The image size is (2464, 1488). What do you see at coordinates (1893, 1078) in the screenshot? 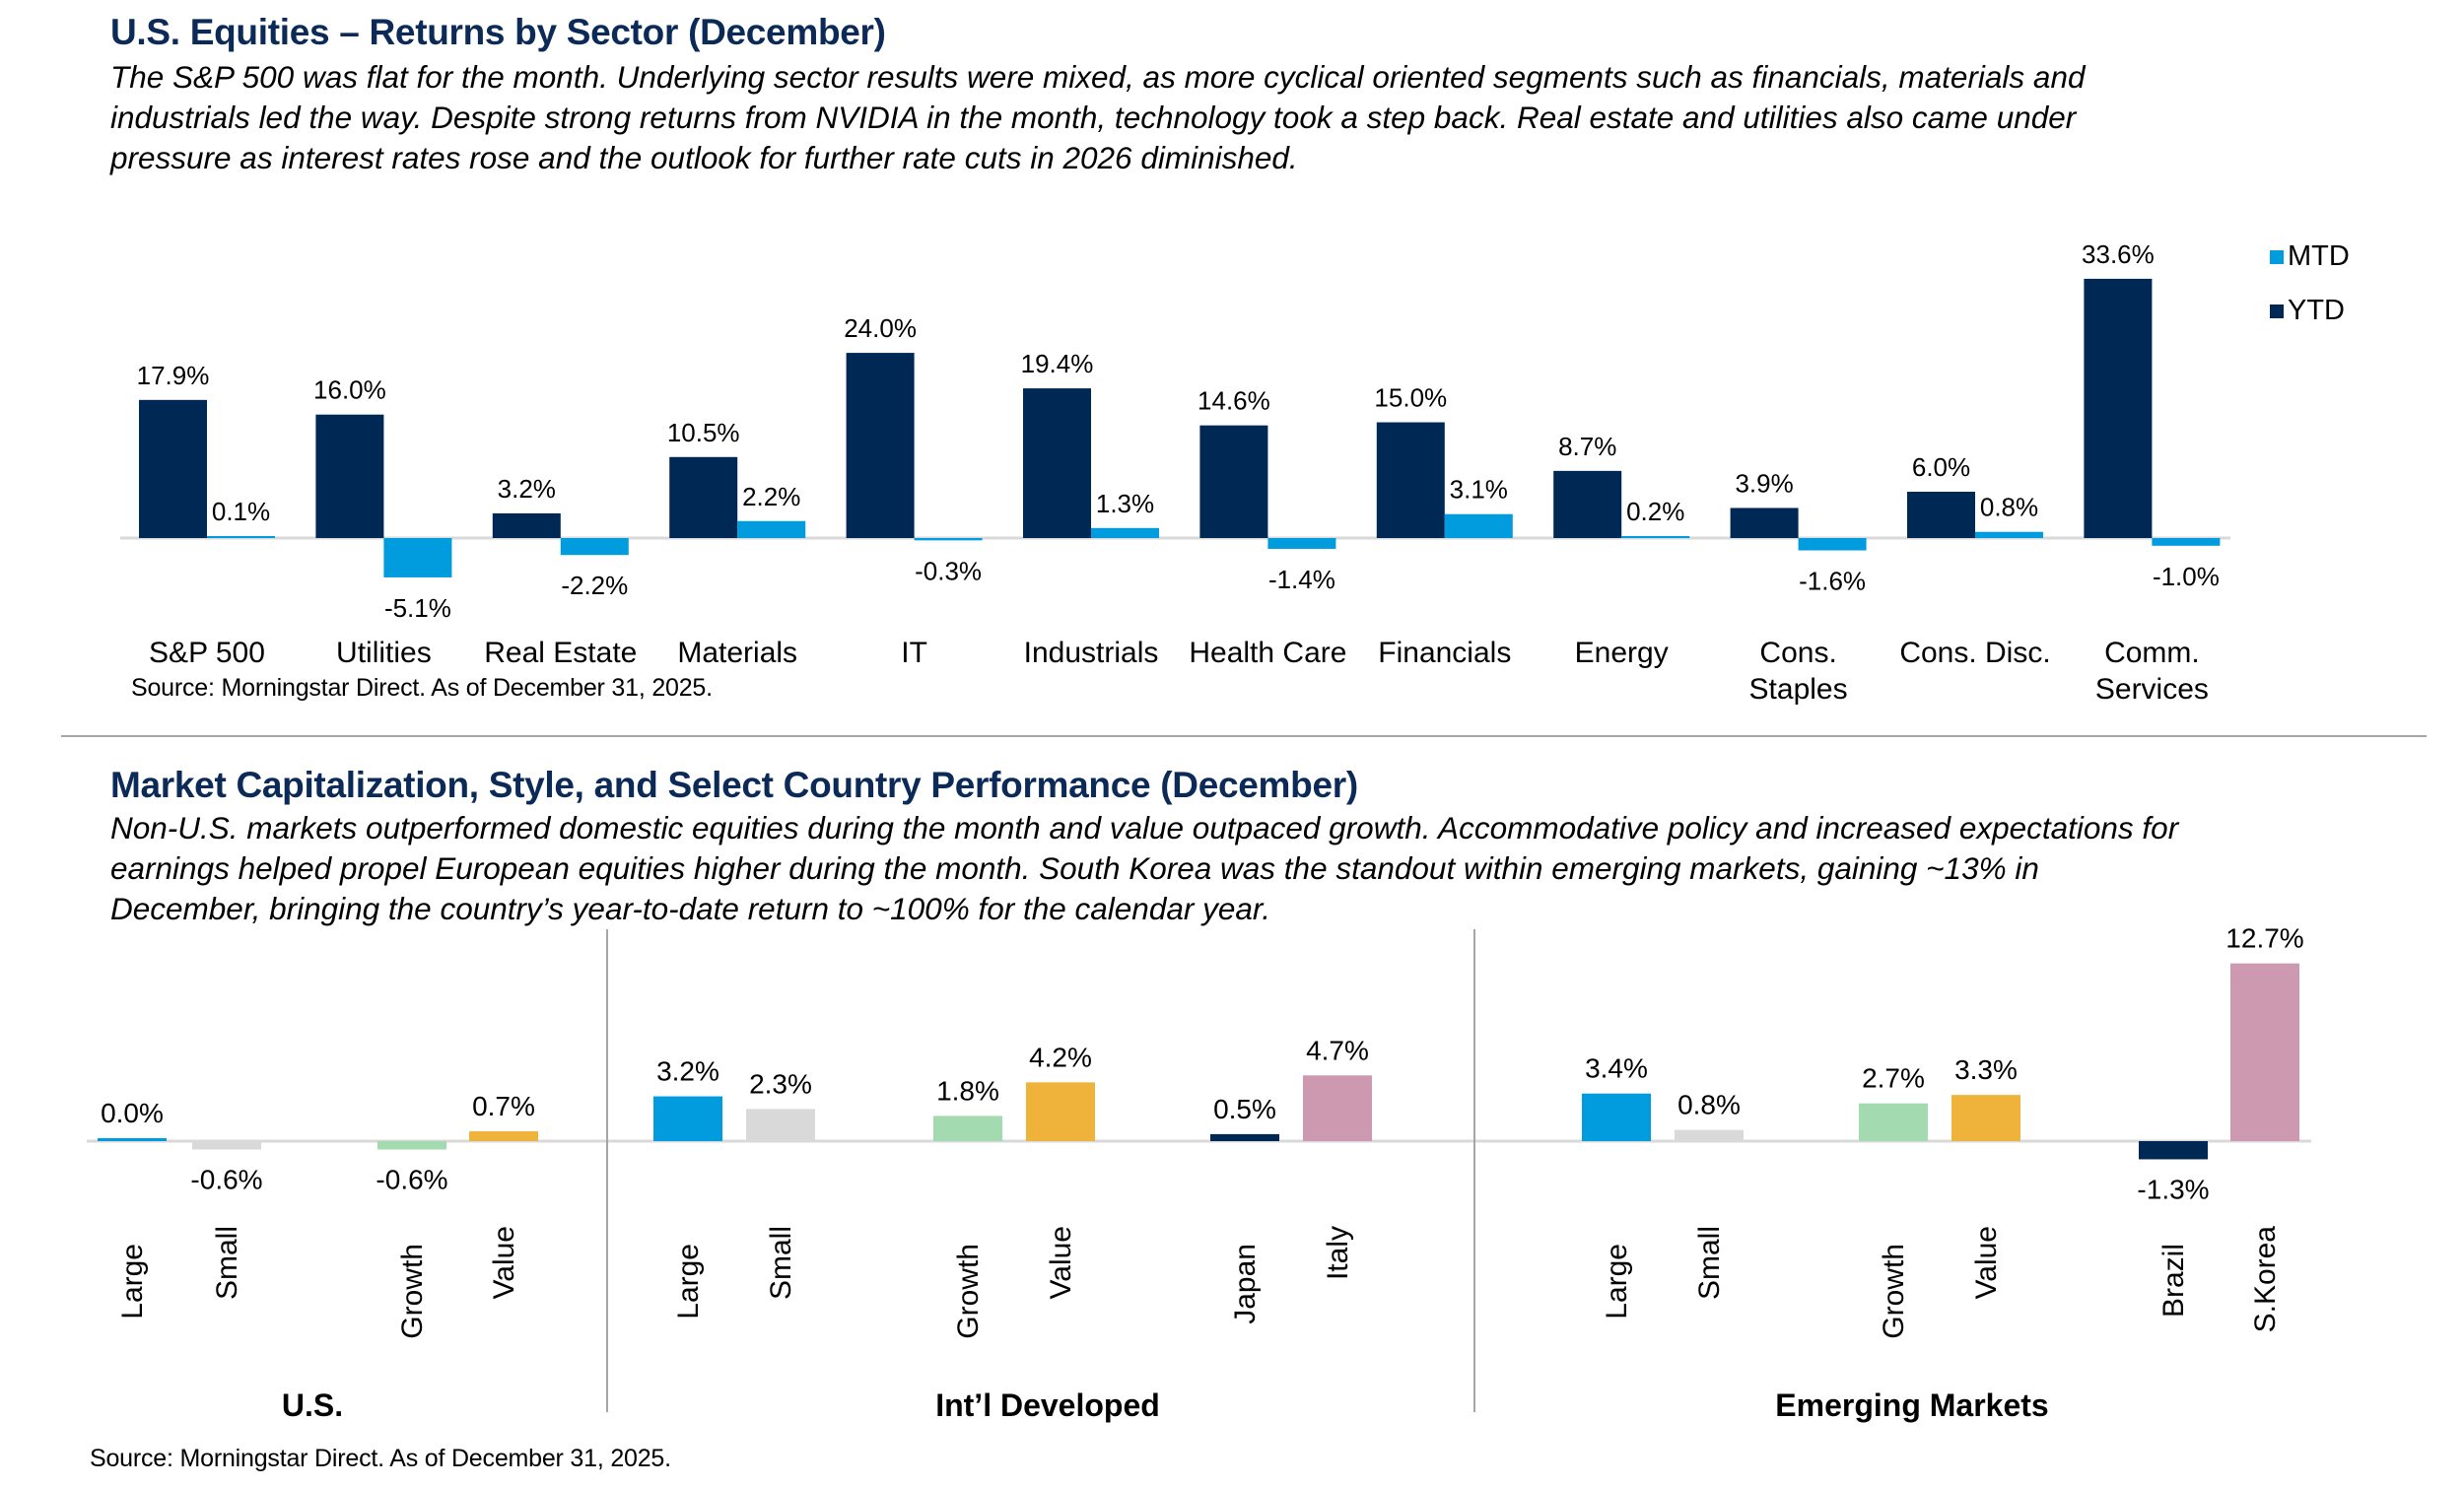
I see `data-label: 2.7%` at bounding box center [1893, 1078].